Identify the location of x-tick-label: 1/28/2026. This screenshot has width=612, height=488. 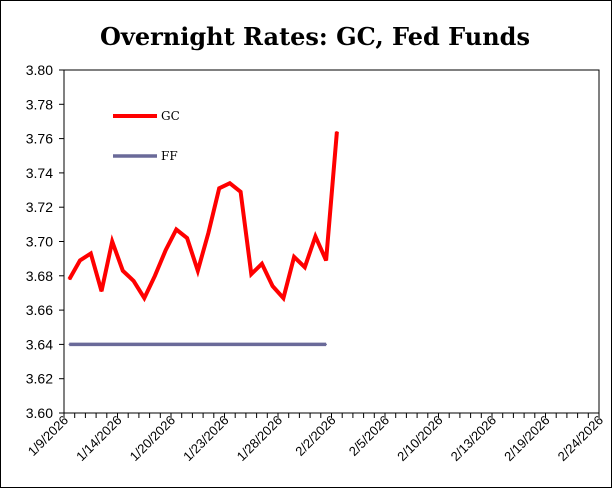
(260, 439).